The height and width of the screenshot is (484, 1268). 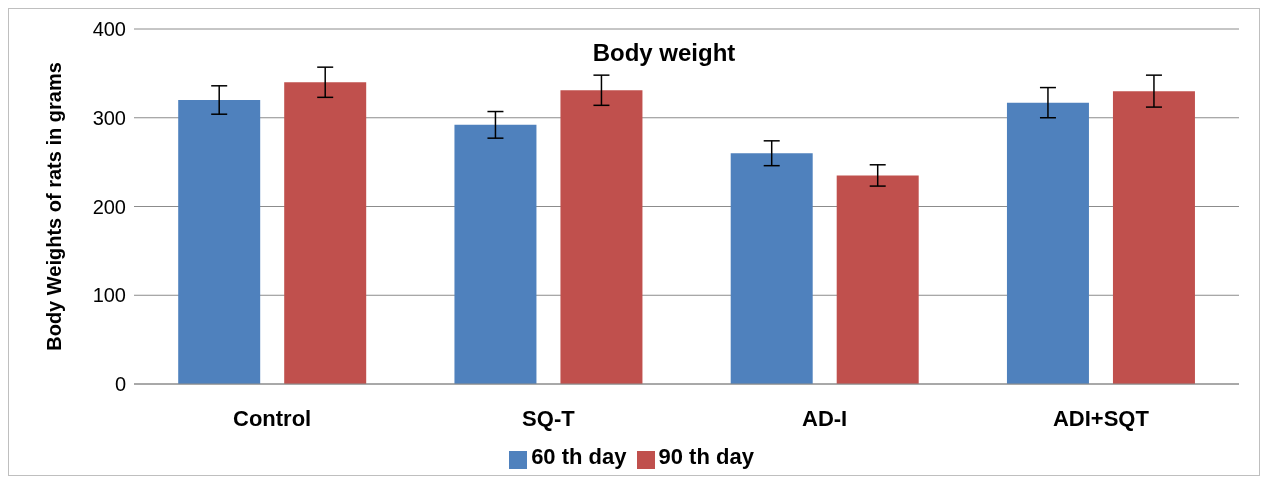 I want to click on chart-title: Body weight, so click(x=664, y=52).